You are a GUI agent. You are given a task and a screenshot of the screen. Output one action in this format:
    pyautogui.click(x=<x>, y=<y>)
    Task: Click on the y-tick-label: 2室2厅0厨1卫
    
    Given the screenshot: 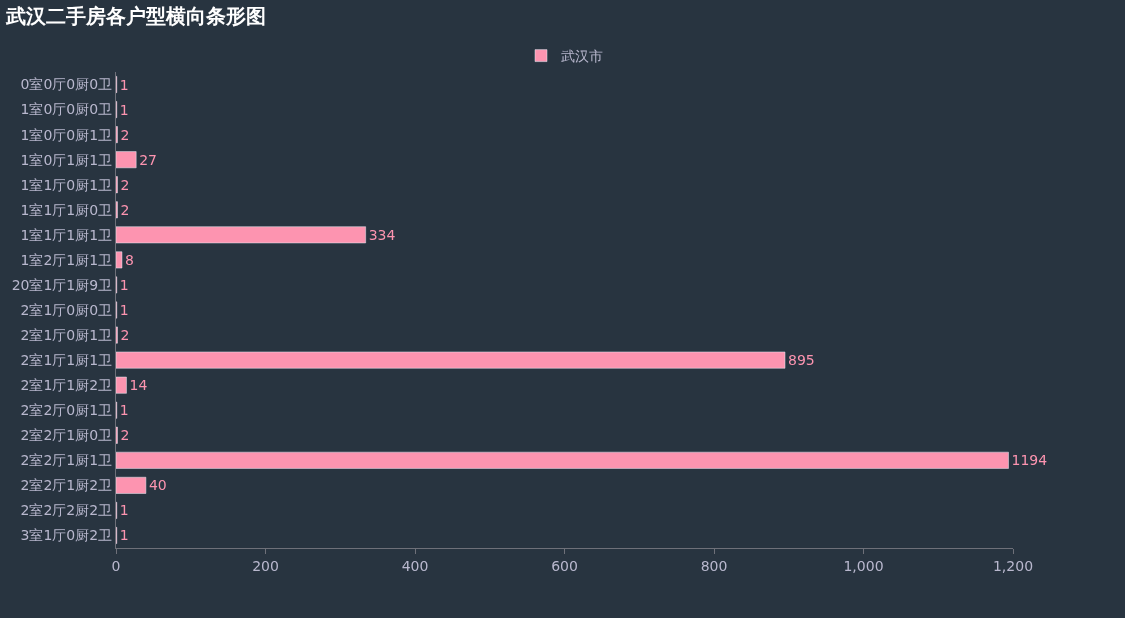 What is the action you would take?
    pyautogui.click(x=66, y=410)
    